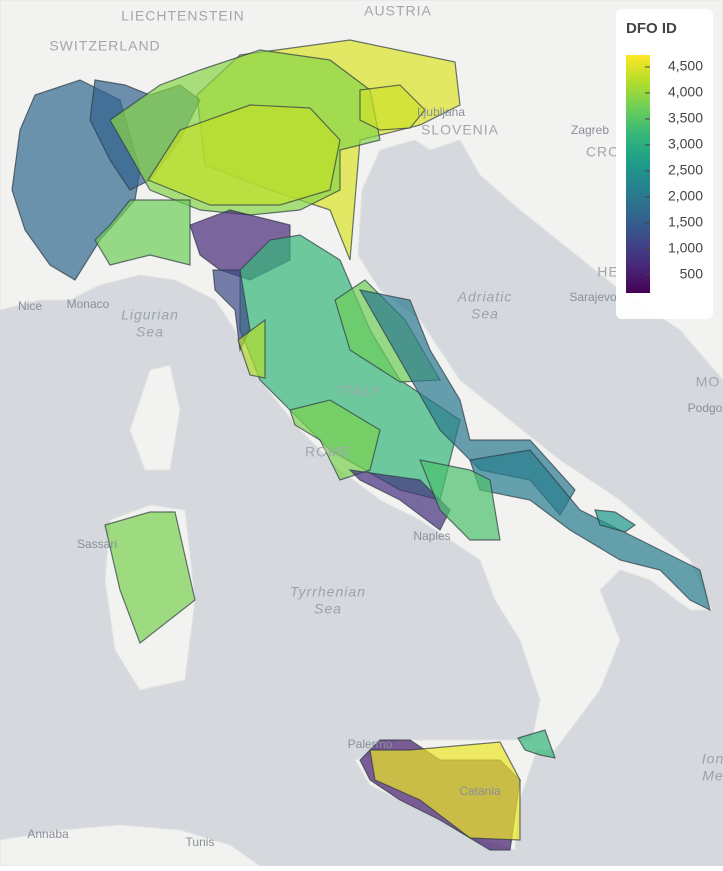 Image resolution: width=723 pixels, height=871 pixels. I want to click on colorbar-tick-label: 2,500, so click(685, 170).